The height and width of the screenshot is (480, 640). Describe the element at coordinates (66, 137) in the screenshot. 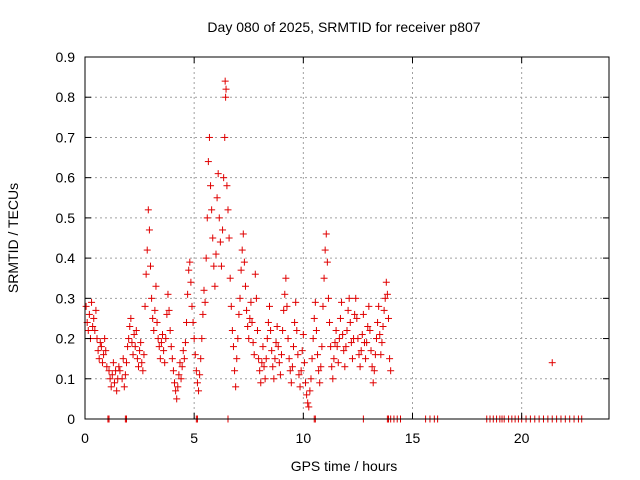

I see `y-tick-label: 0.7` at that location.